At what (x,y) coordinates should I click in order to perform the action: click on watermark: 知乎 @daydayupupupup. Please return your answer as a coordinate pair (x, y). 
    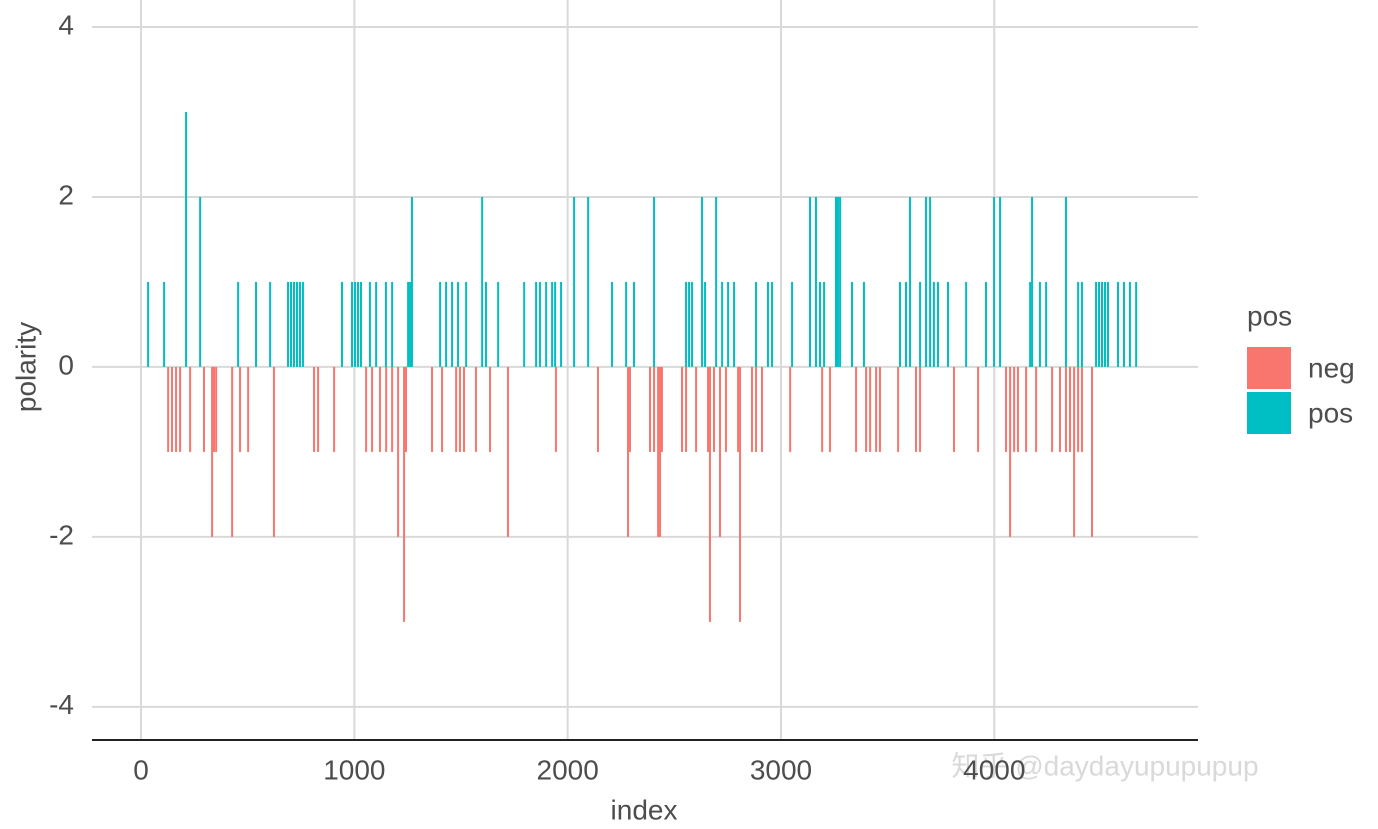
    Looking at the image, I should click on (1104, 765).